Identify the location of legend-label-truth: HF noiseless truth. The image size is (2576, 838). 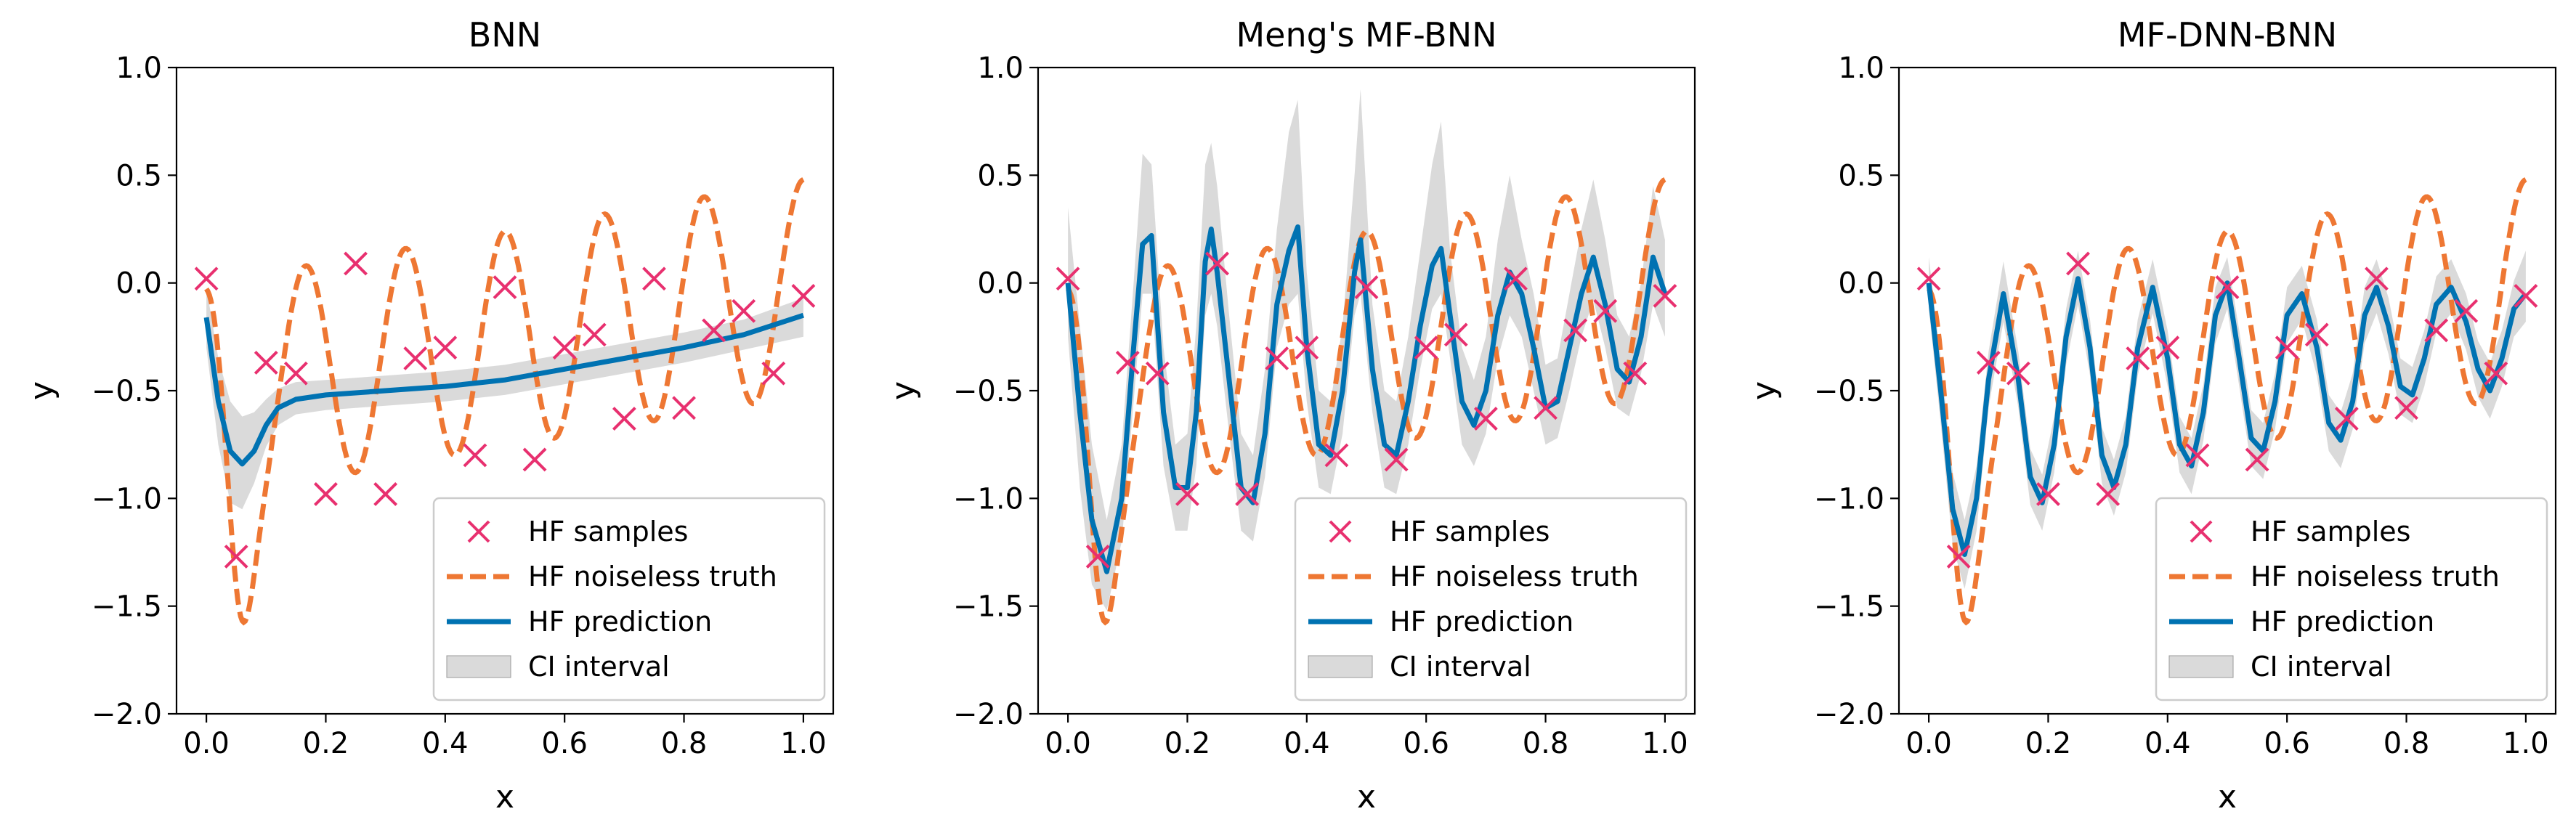
(1514, 577).